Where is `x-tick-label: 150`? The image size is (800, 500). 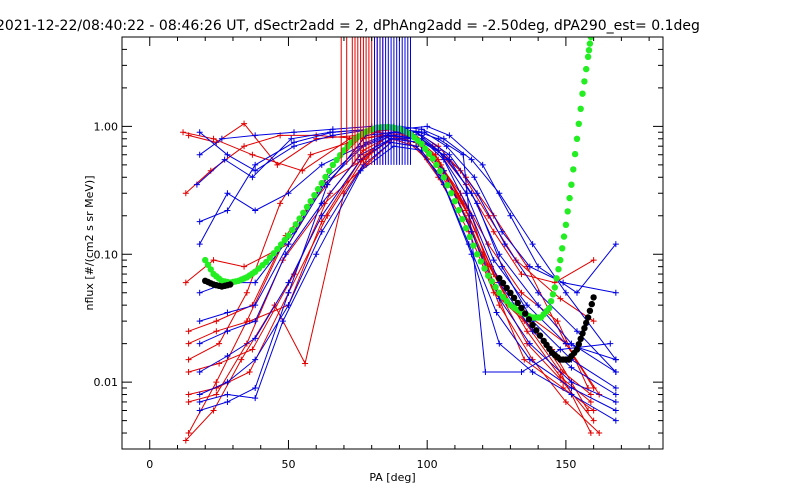 x-tick-label: 150 is located at coordinates (565, 464).